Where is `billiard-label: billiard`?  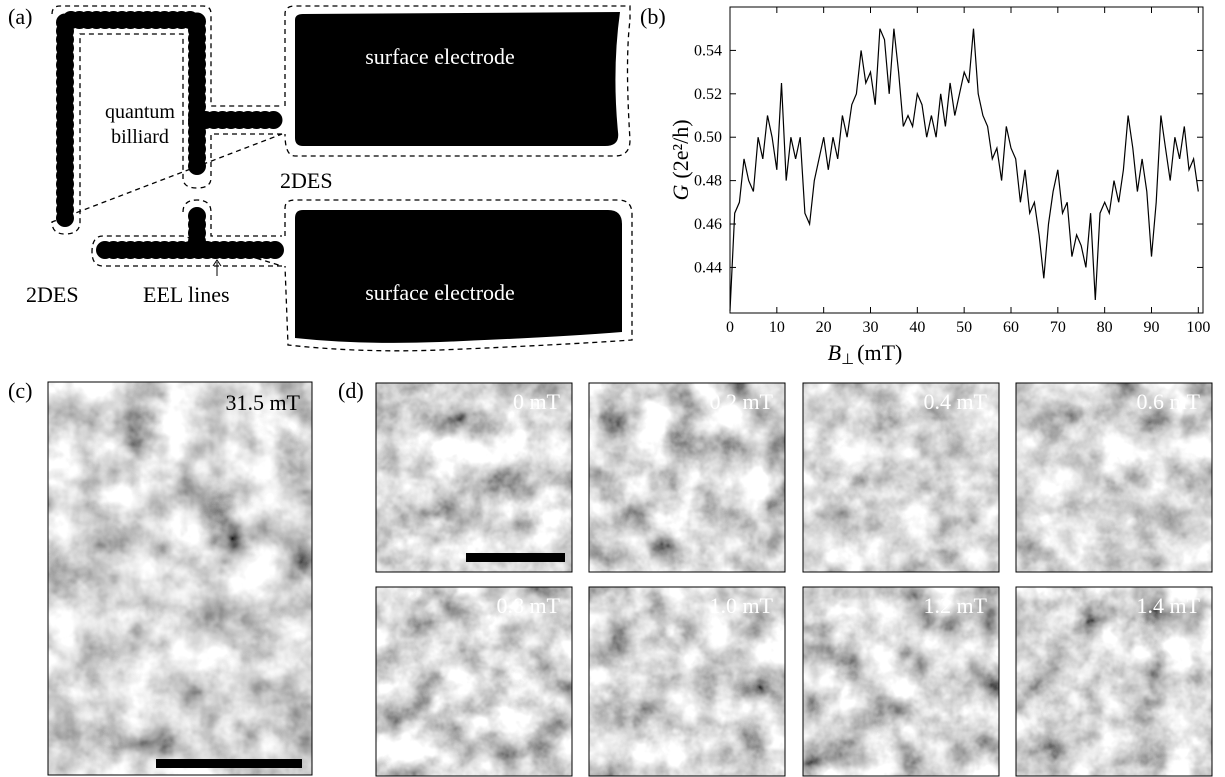
billiard-label: billiard is located at coordinates (140, 137).